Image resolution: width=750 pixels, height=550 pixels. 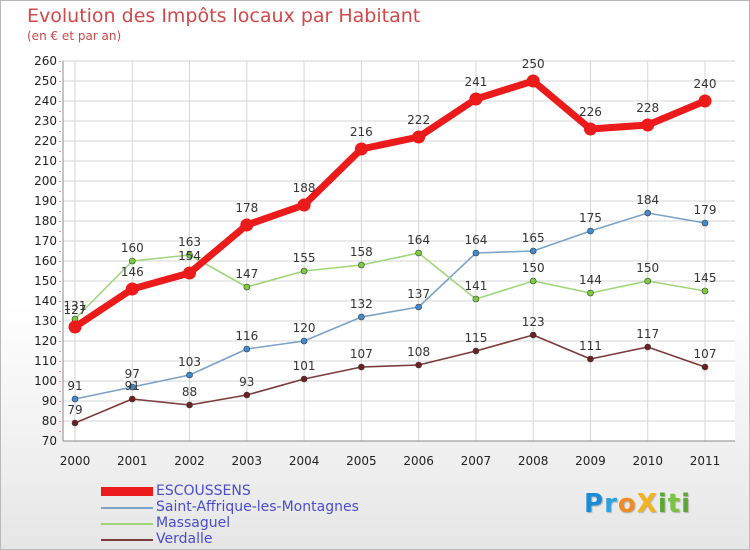 I want to click on y-tick-label: 220, so click(x=45, y=141).